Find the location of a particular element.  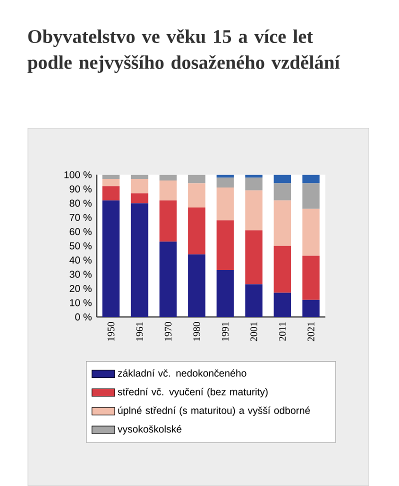

x-tick-label: 2001 is located at coordinates (254, 332).